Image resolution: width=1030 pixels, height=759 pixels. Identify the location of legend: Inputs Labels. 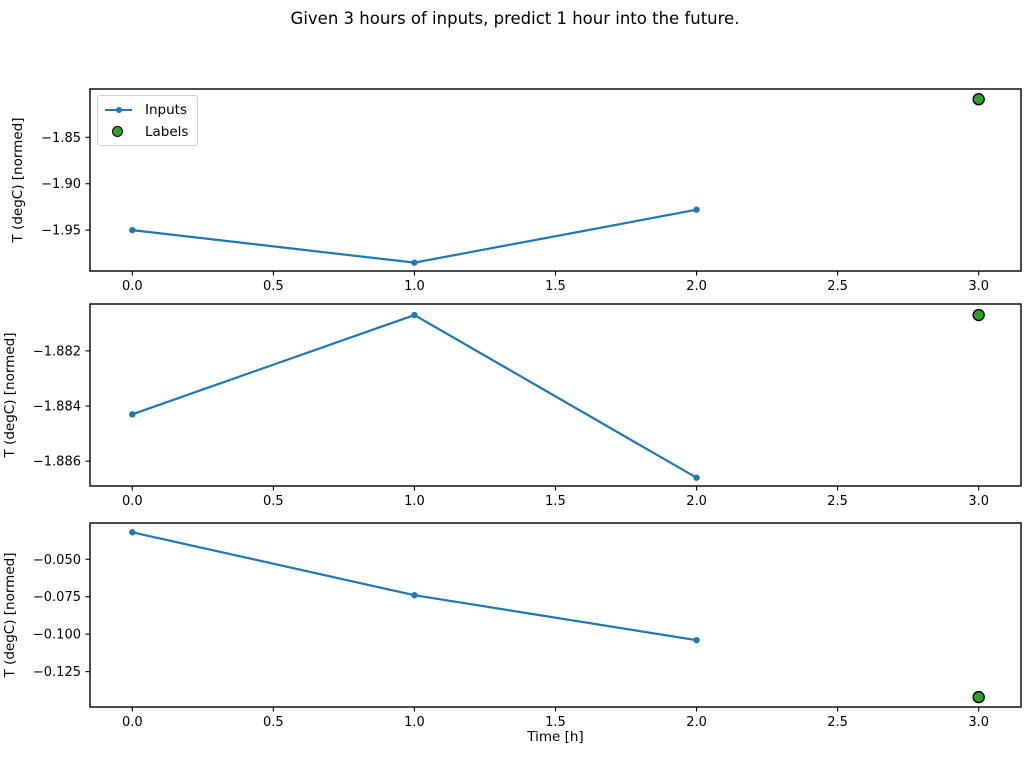
(148, 120).